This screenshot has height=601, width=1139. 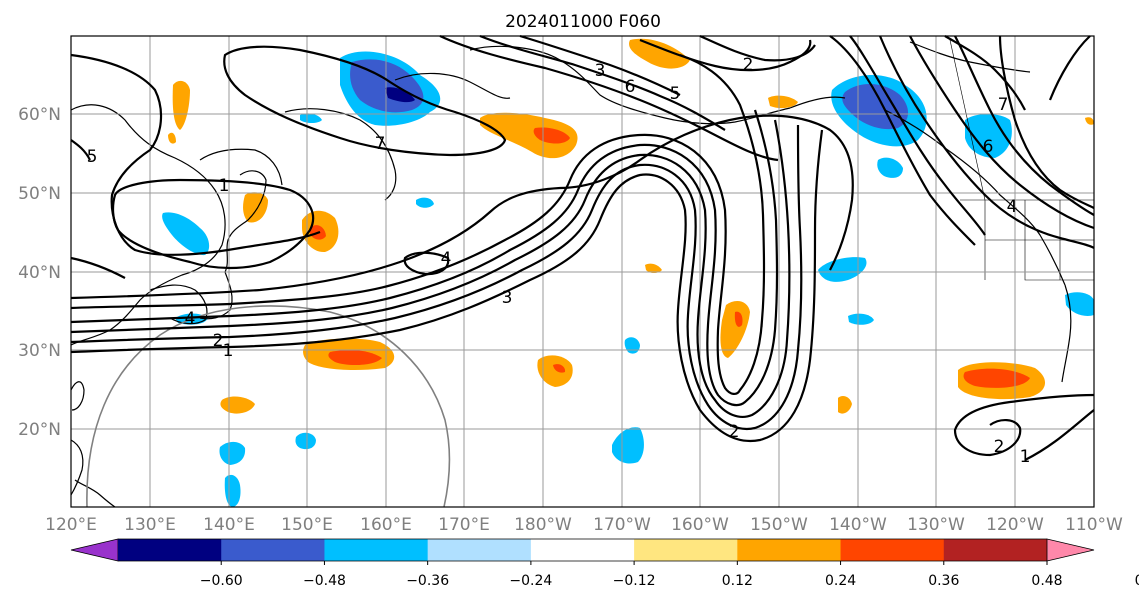 What do you see at coordinates (39, 351) in the screenshot?
I see `lat-label: 30°N` at bounding box center [39, 351].